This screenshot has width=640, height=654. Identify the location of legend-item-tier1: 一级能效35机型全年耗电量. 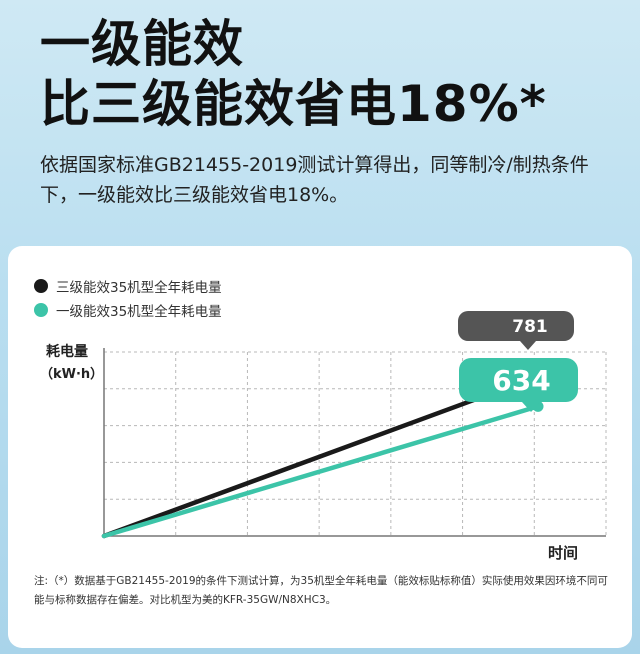
(128, 310).